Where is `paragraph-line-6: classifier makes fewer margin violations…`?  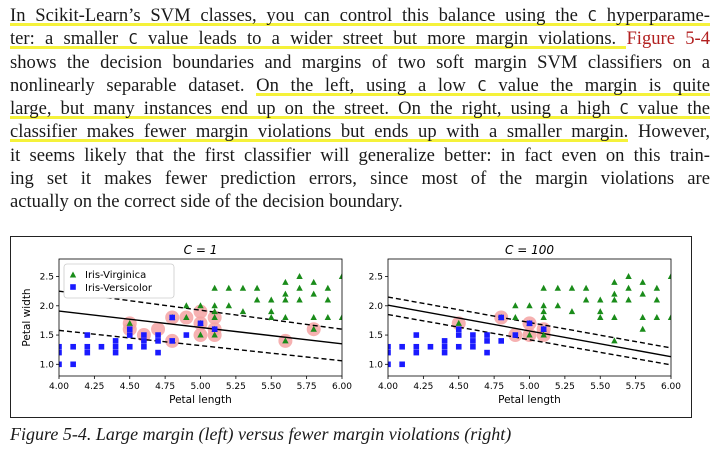
paragraph-line-6: classifier makes fewer margin violations… is located at coordinates (360, 132).